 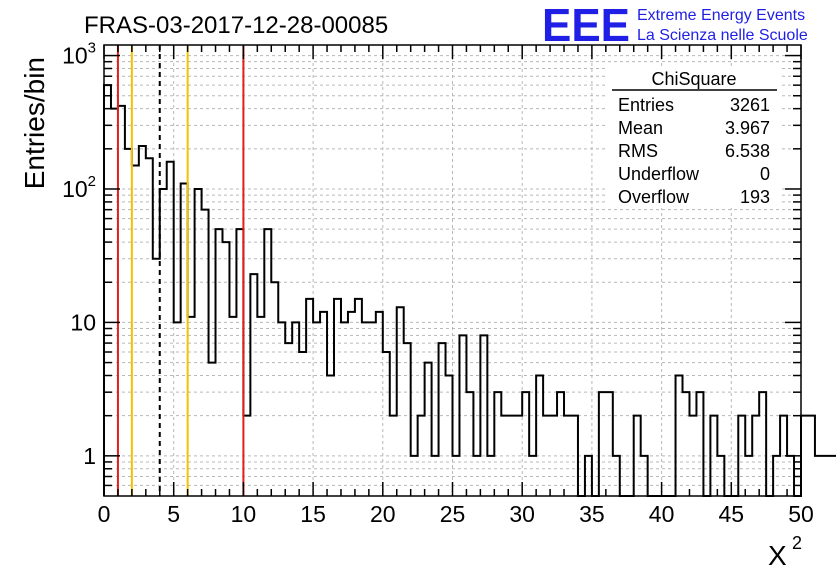 What do you see at coordinates (104, 514) in the screenshot?
I see `x-tick-label: 0` at bounding box center [104, 514].